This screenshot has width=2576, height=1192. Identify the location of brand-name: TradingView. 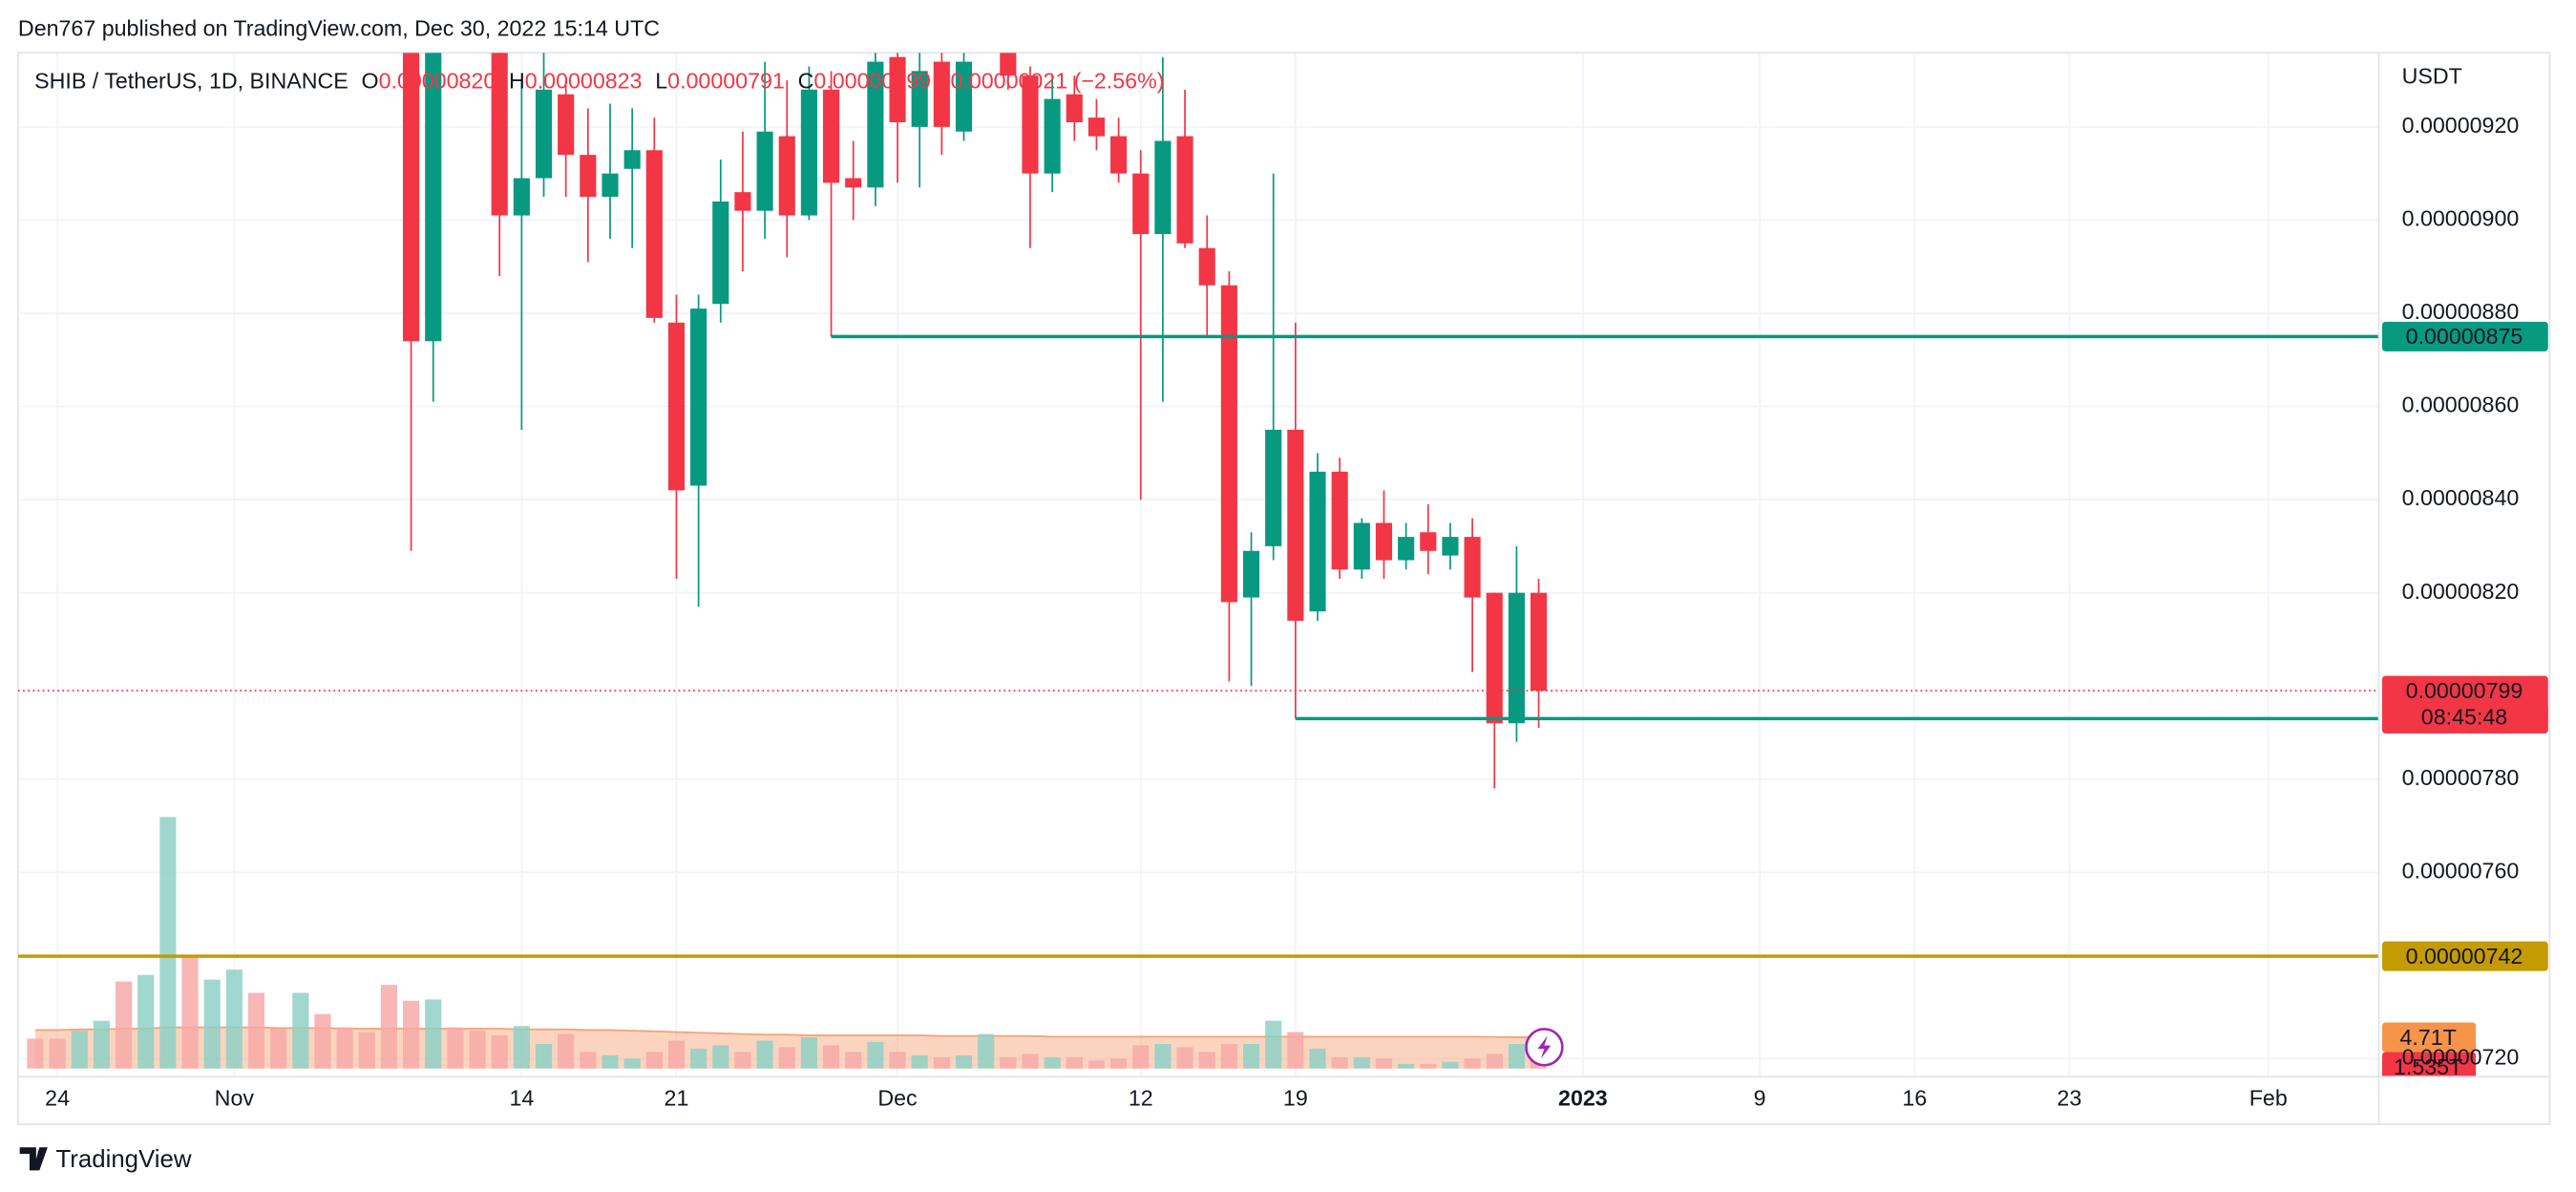
(124, 1159).